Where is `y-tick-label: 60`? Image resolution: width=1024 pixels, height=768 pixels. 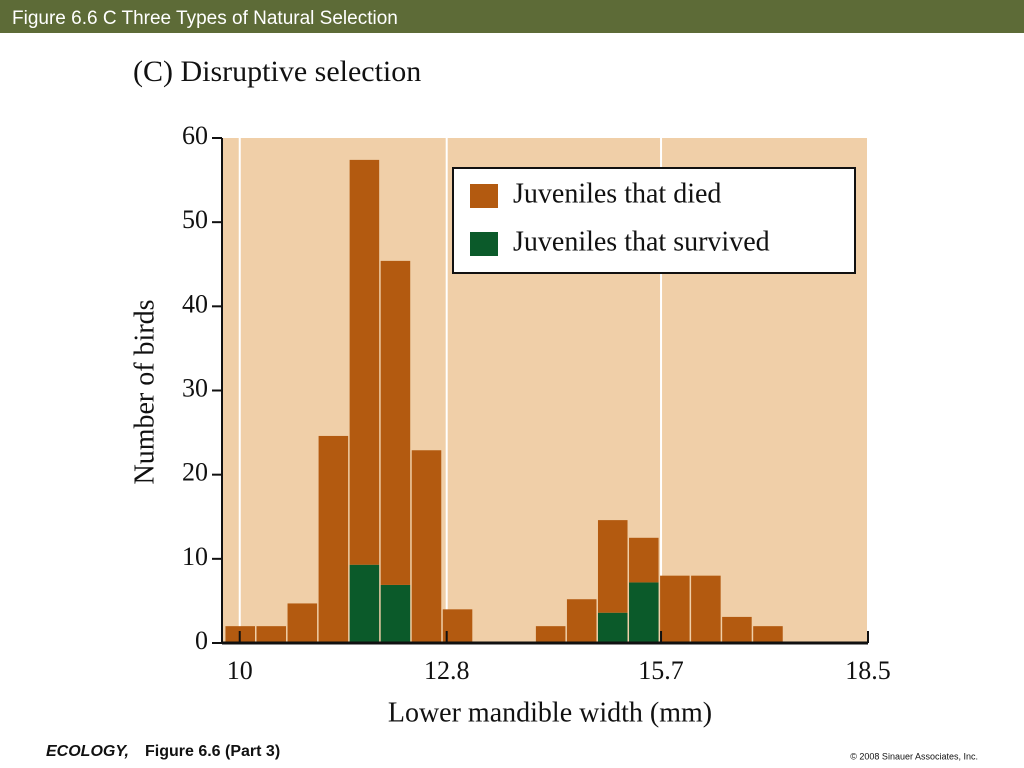
y-tick-label: 60 is located at coordinates (195, 135).